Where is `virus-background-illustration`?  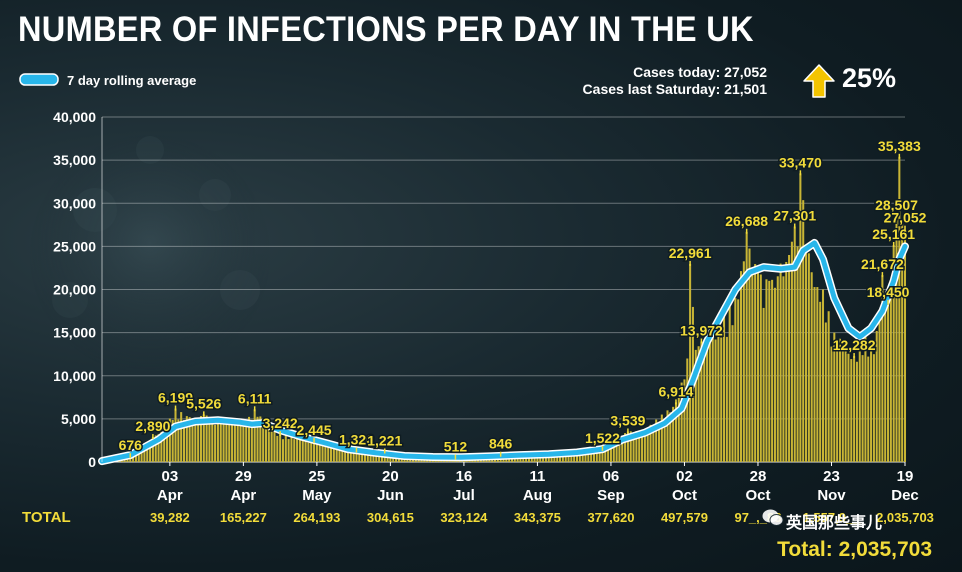 virus-background-illustration is located at coordinates (150, 255).